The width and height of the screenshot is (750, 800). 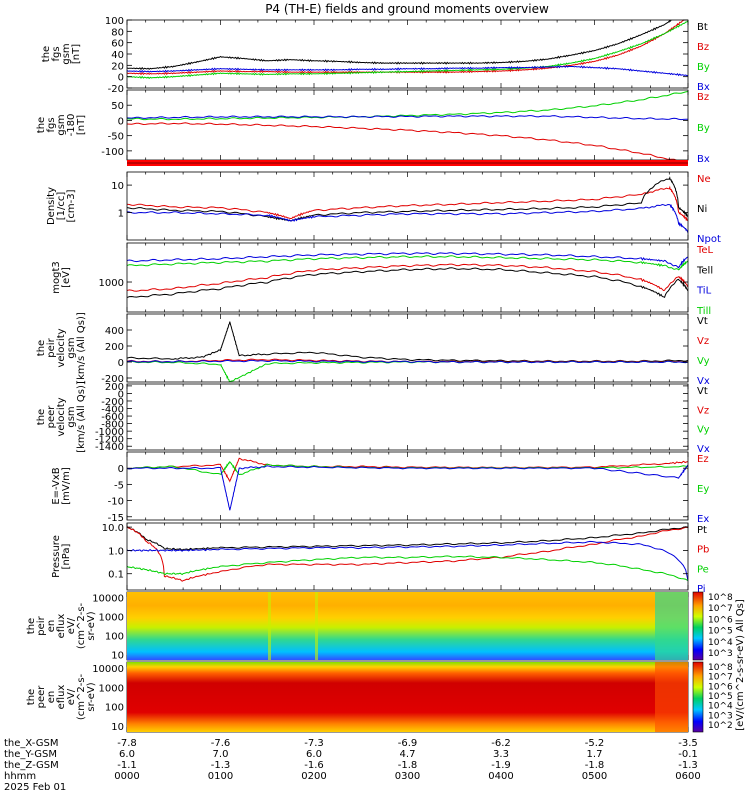 What do you see at coordinates (688, 743) in the screenshot?
I see `x-tick-label-X: -3.5` at bounding box center [688, 743].